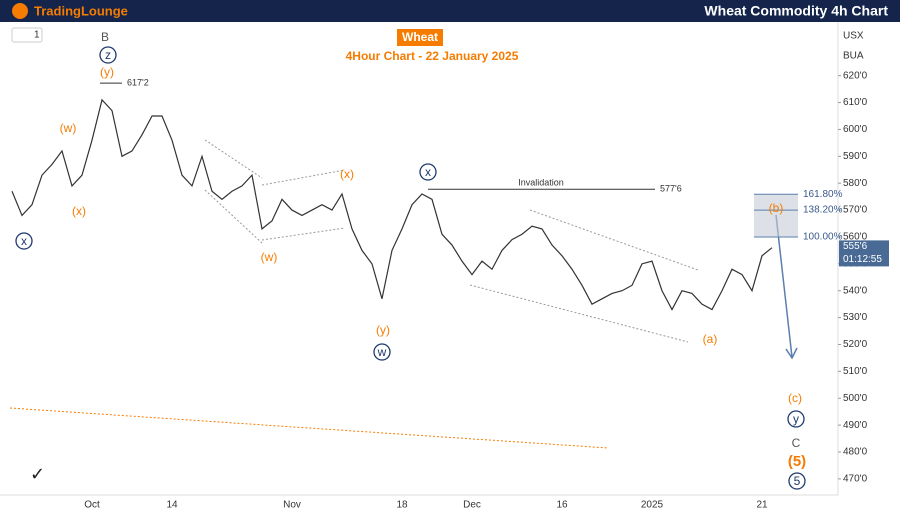  What do you see at coordinates (27, 35) in the screenshot?
I see `interval-box` at bounding box center [27, 35].